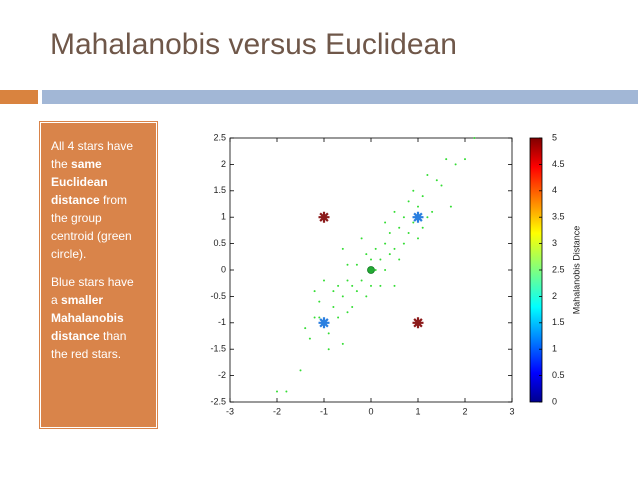 The height and width of the screenshot is (479, 638). I want to click on y-tick-label: -0.5, so click(218, 296).